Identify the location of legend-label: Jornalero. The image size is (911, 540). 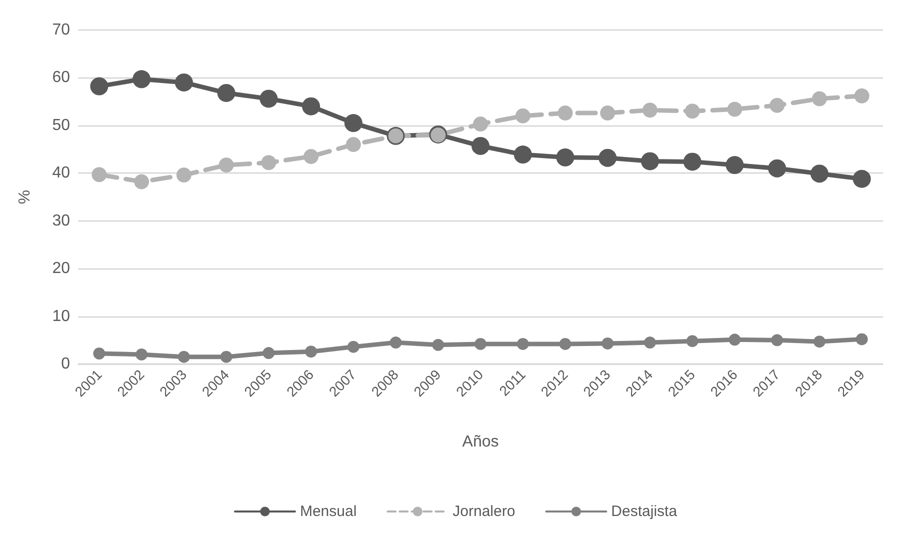
(484, 511).